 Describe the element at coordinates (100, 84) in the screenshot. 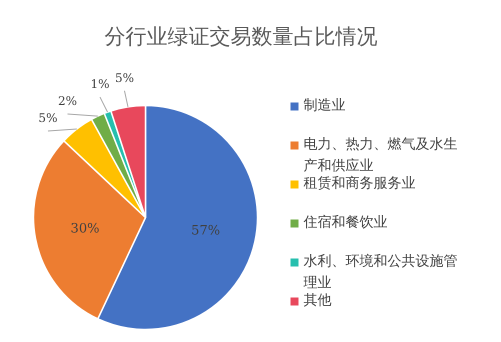

I see `data-label: 1%` at that location.